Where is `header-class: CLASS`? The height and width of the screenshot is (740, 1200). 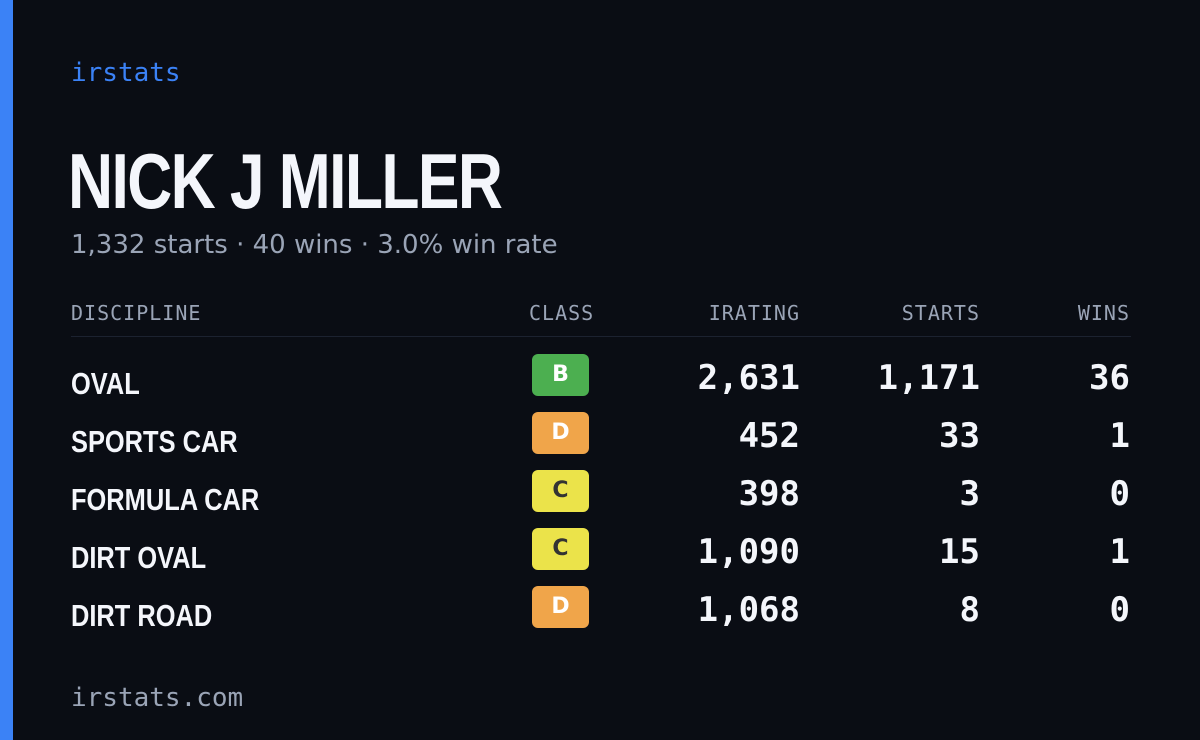 header-class: CLASS is located at coordinates (562, 313).